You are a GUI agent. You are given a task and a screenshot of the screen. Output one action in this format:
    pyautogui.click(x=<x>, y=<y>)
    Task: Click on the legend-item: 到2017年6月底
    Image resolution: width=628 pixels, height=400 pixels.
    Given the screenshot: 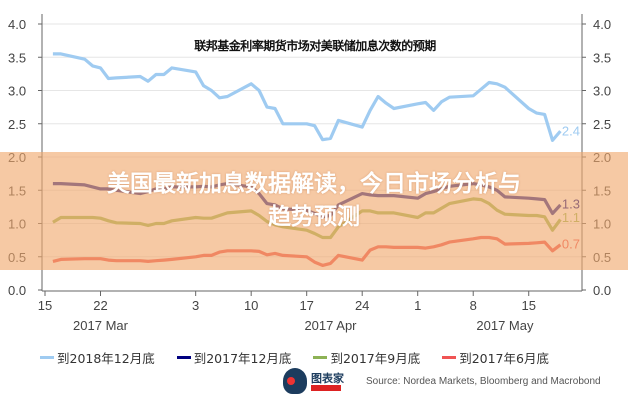 What is the action you would take?
    pyautogui.click(x=495, y=357)
    